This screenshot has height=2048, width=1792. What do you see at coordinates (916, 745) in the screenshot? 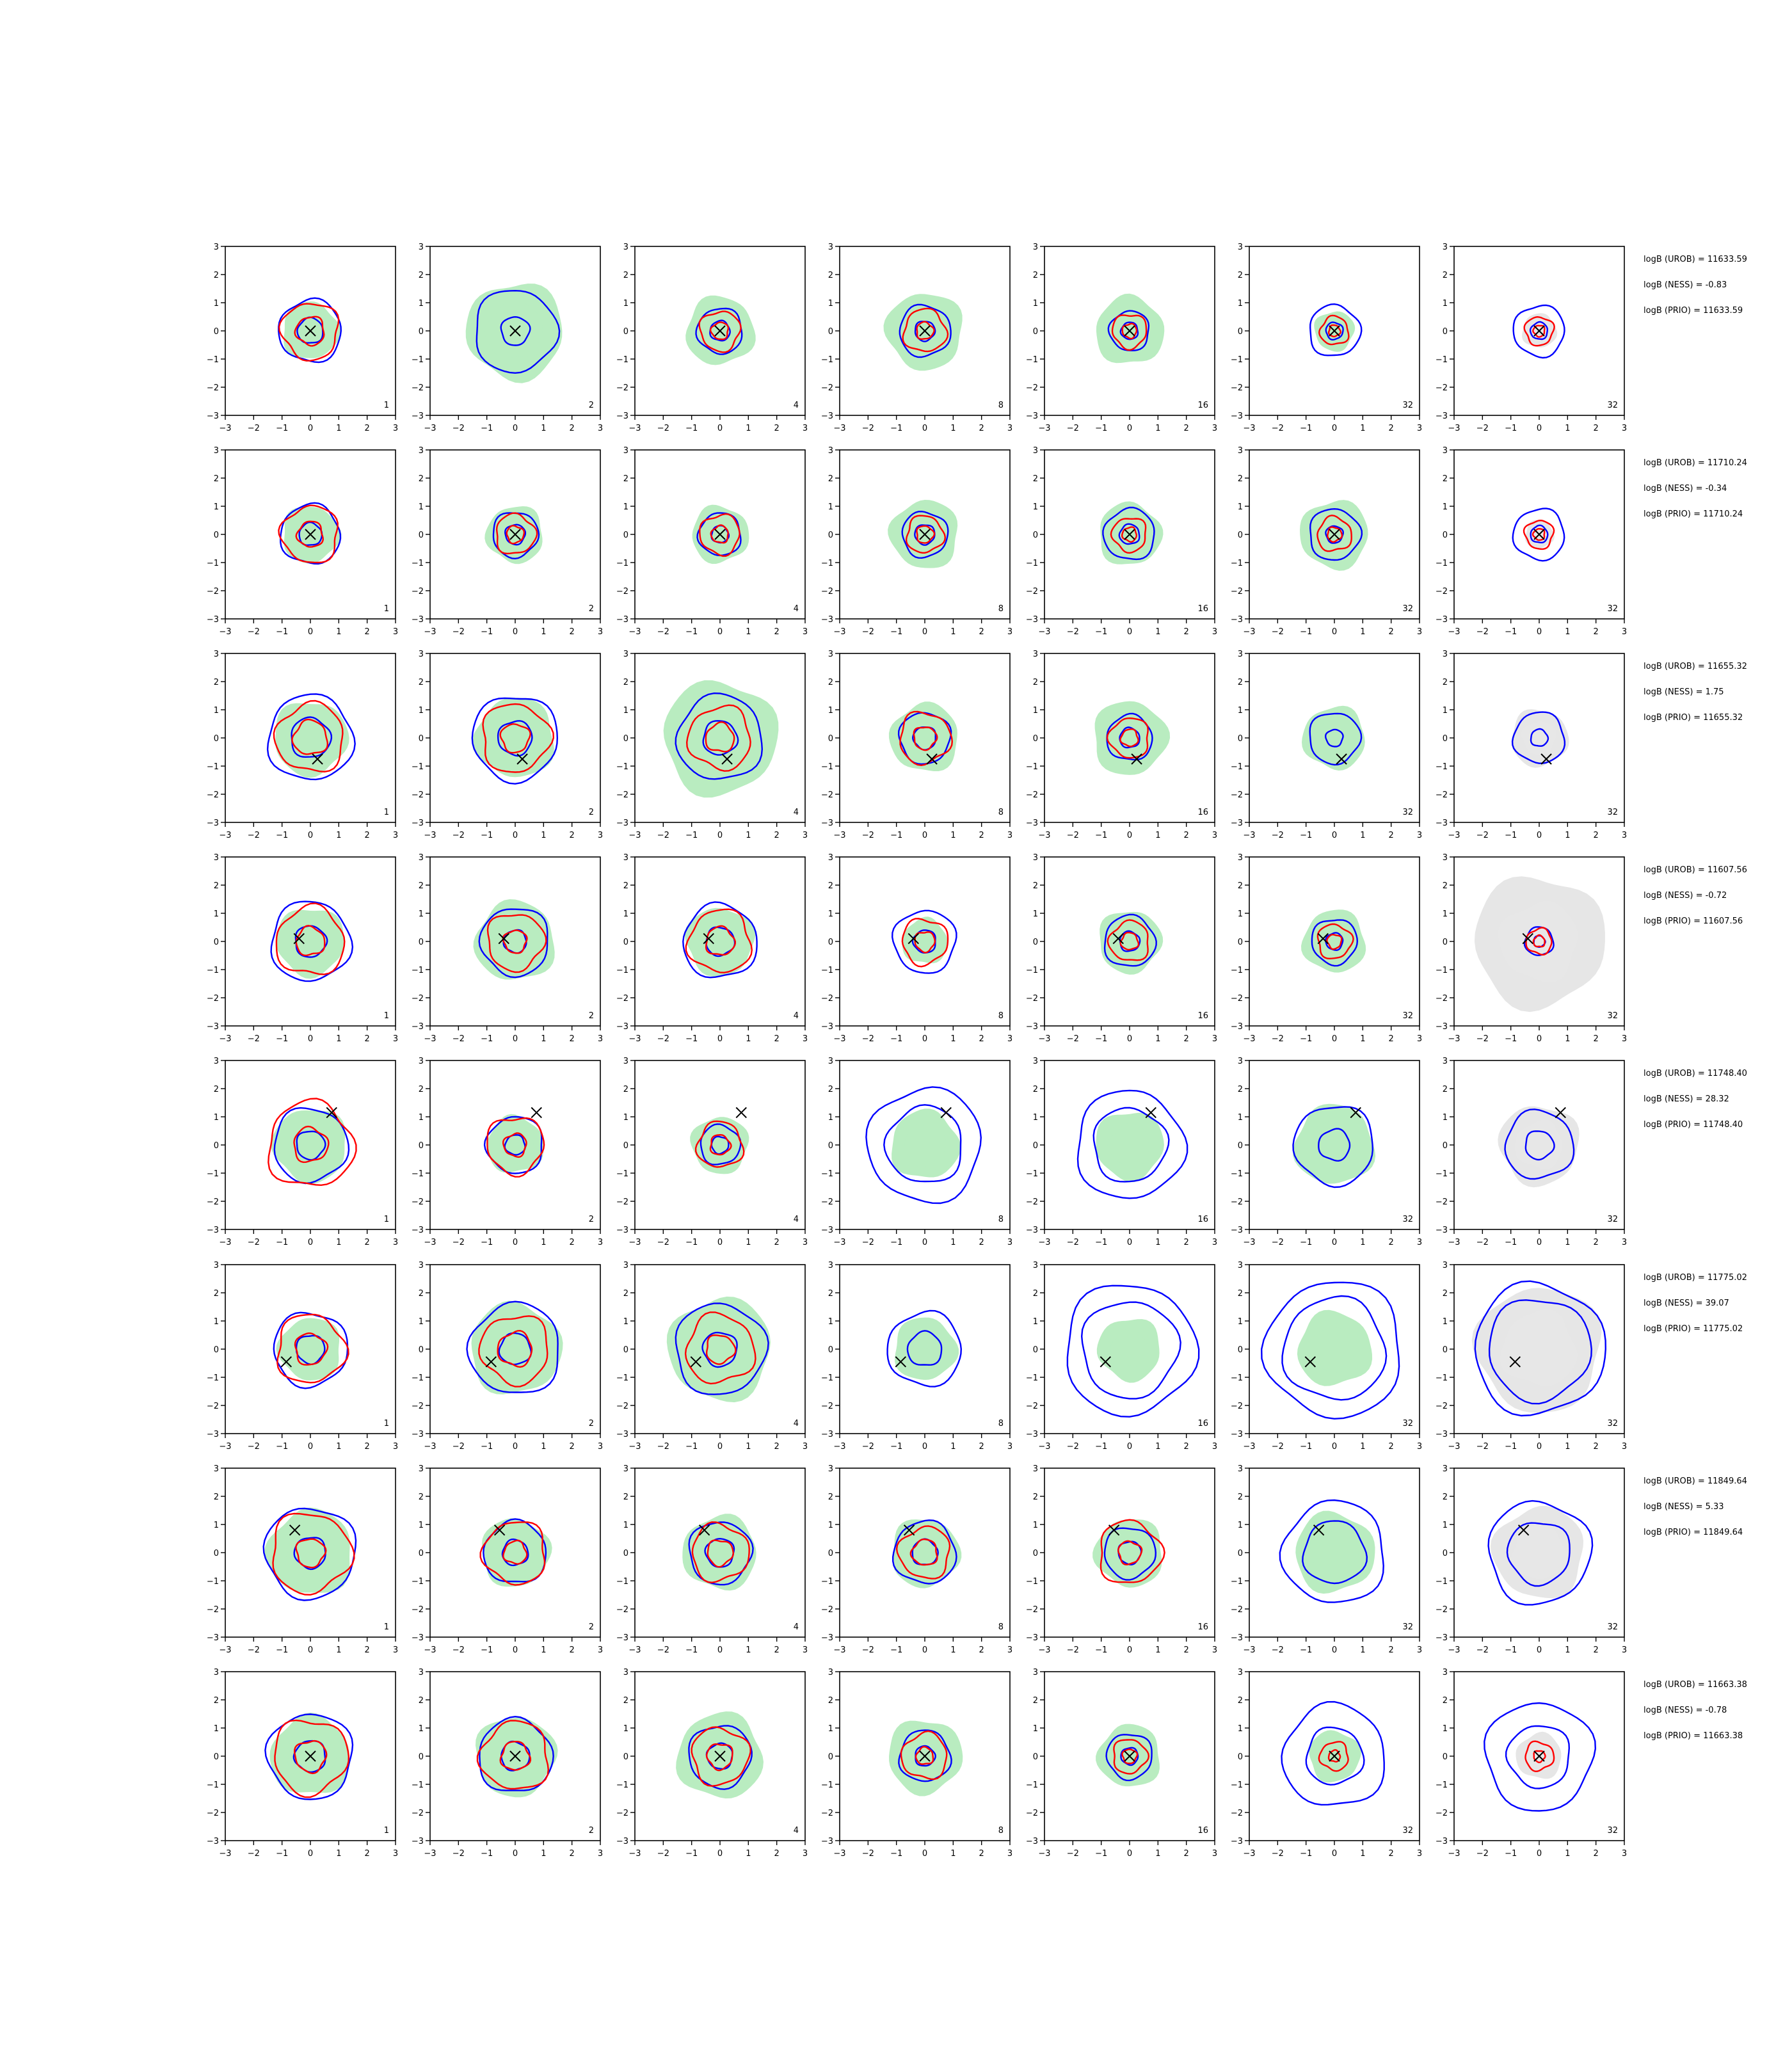
I see `panel-r3-c4: −3 −2 −1 0 1 2 3 3 2 1 0 −1 −2 −3 8` at bounding box center [916, 745].